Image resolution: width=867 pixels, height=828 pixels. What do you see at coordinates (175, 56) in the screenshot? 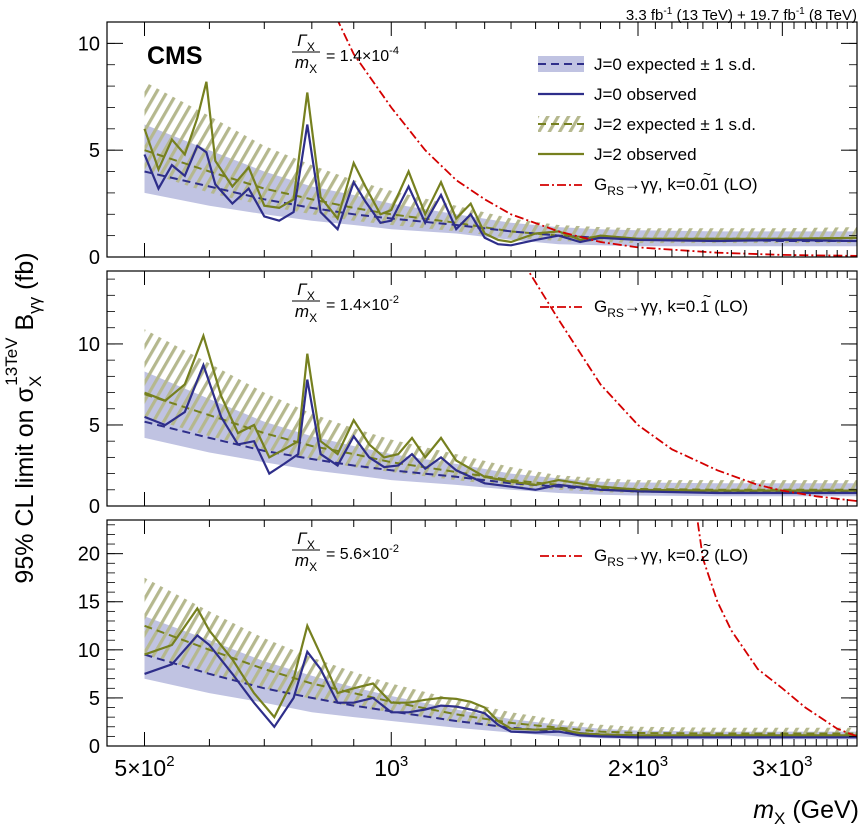
I see `cms-label: CMS` at bounding box center [175, 56].